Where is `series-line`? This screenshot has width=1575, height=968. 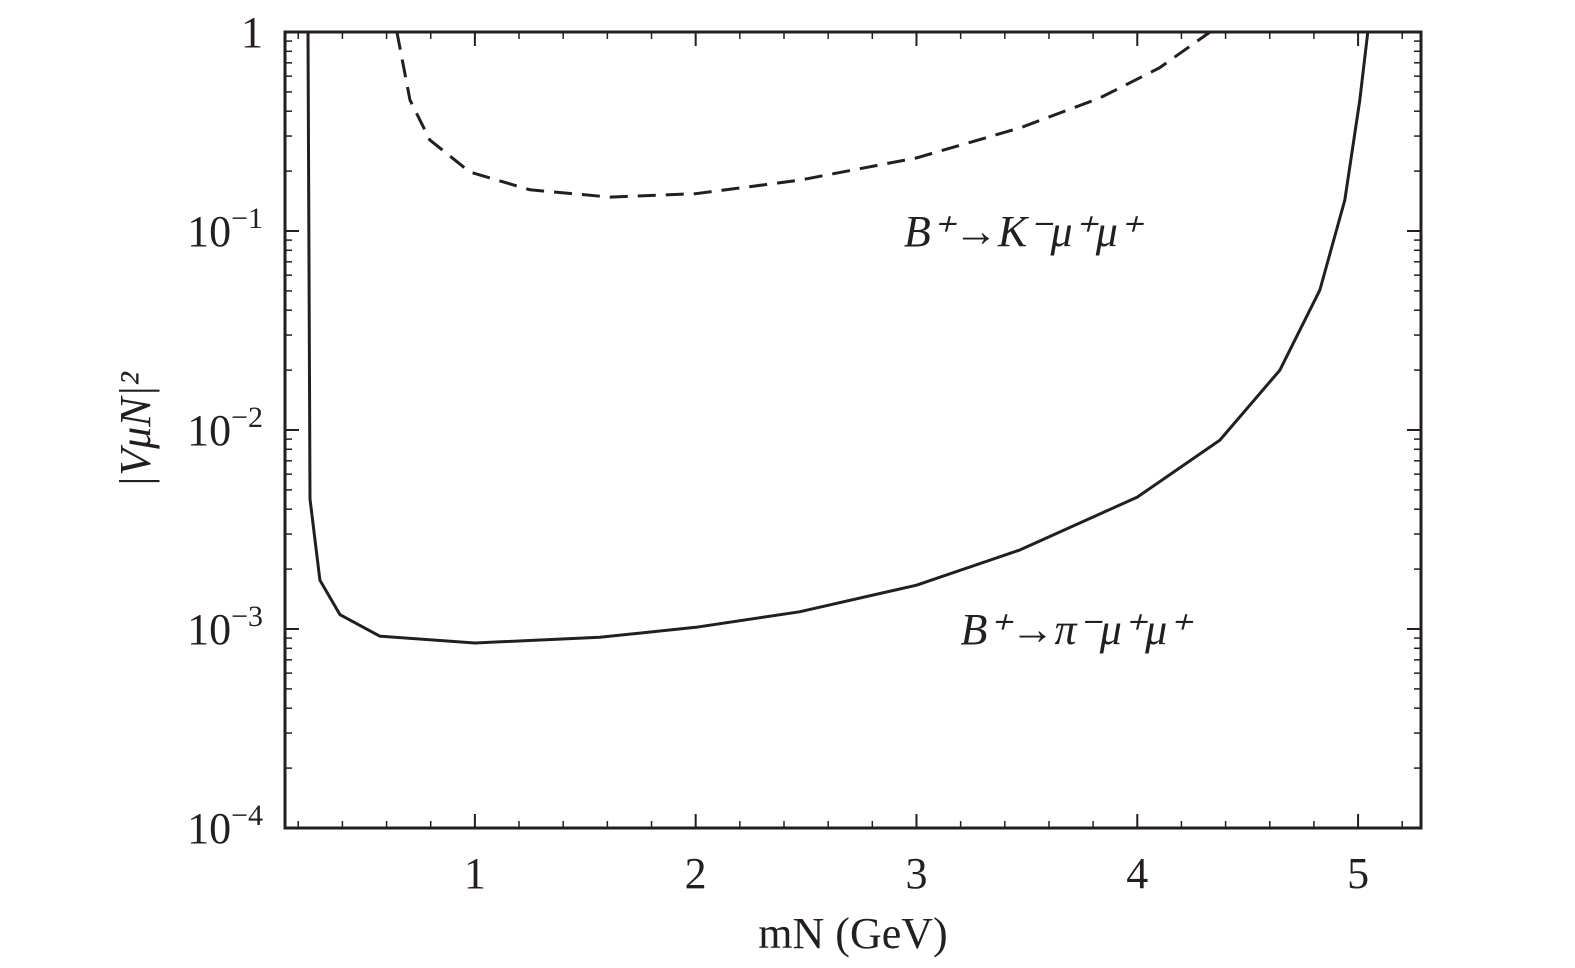 series-line is located at coordinates (803, 114).